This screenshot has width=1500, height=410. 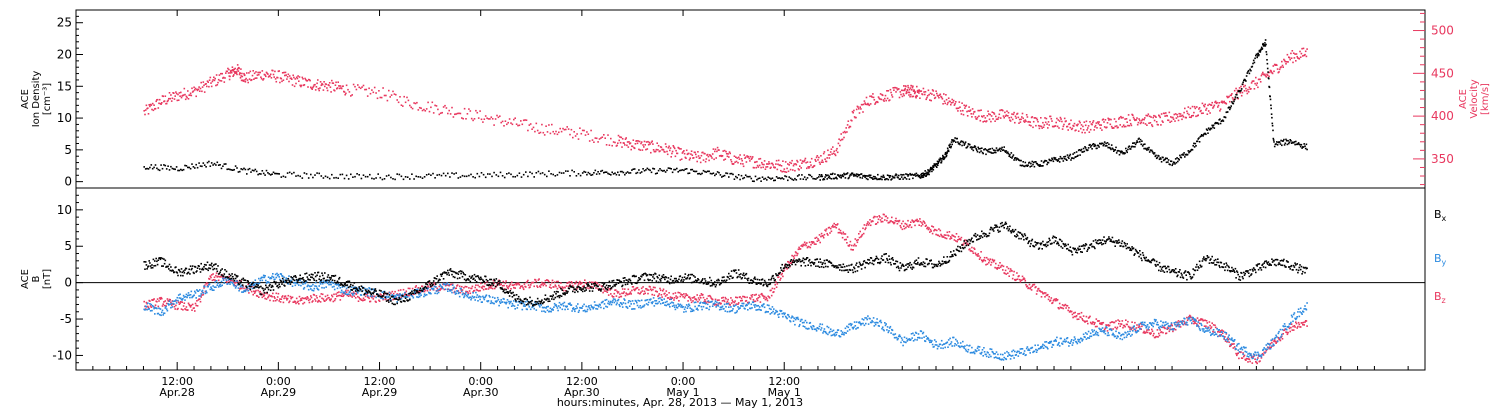 I want to click on y-tick-label: -10, so click(x=62, y=355).